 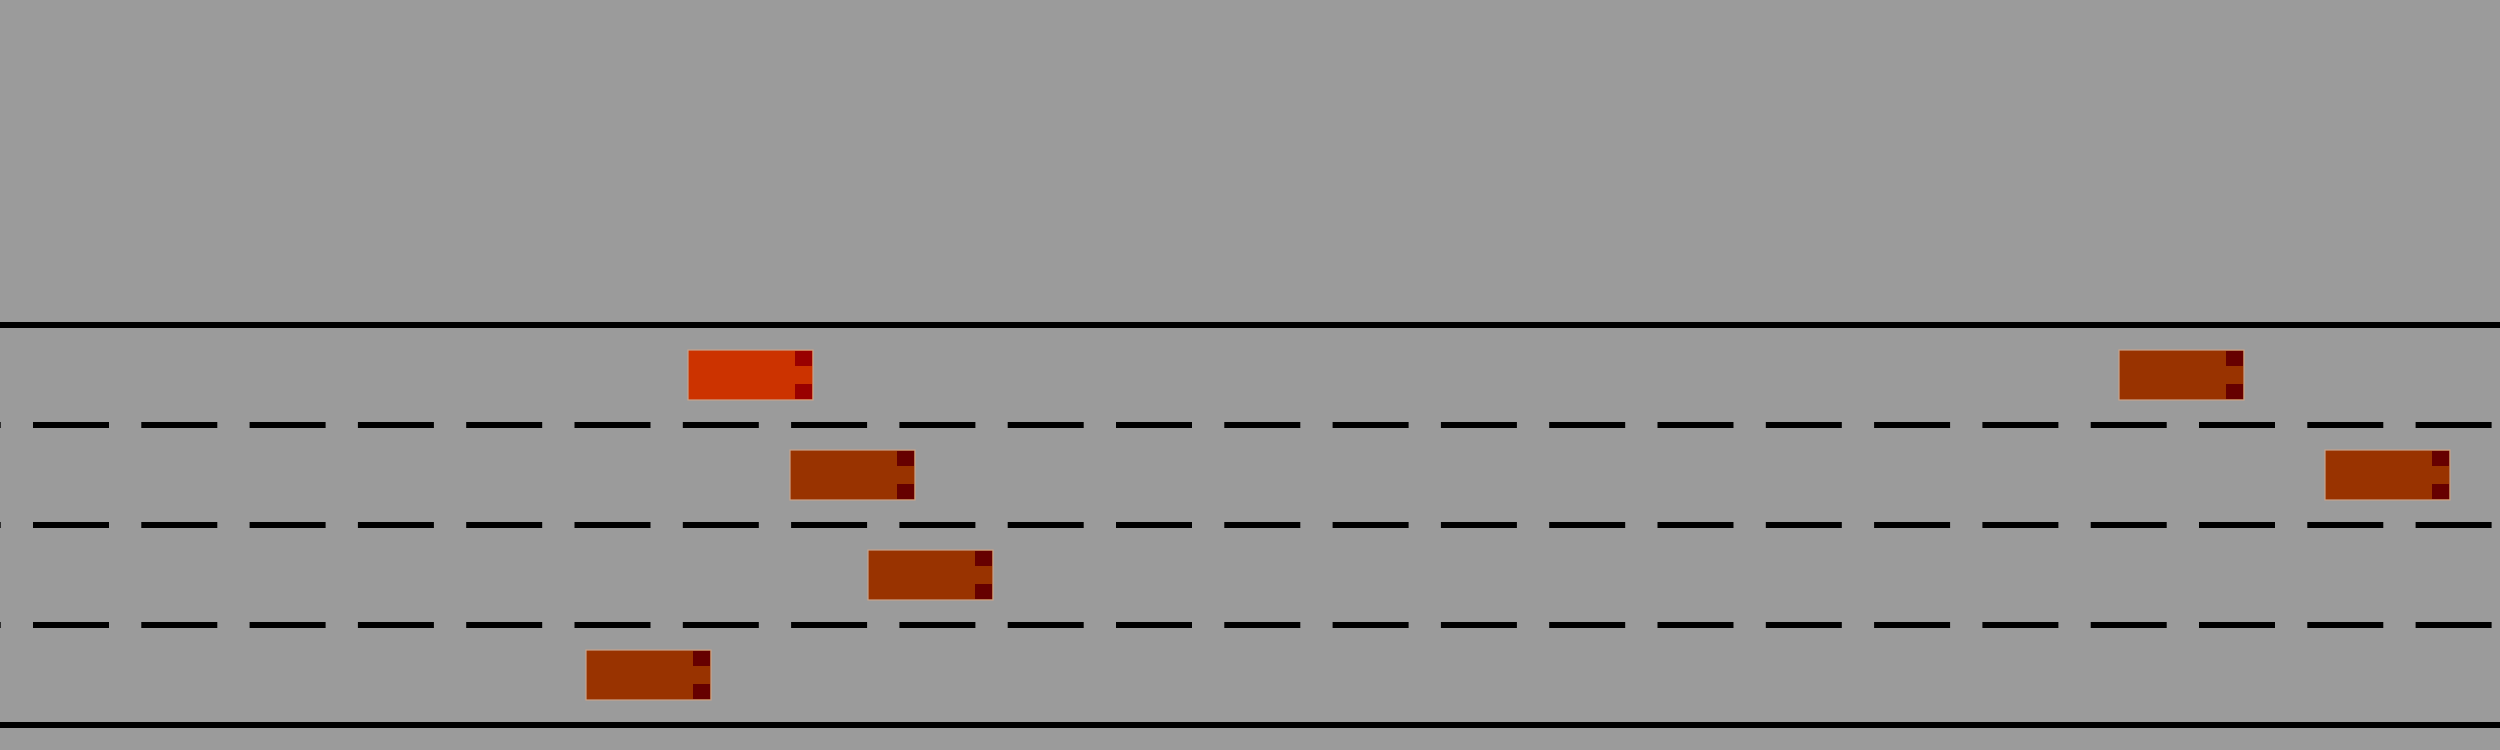 I want to click on ego-vehicle-light-right, so click(x=803, y=391).